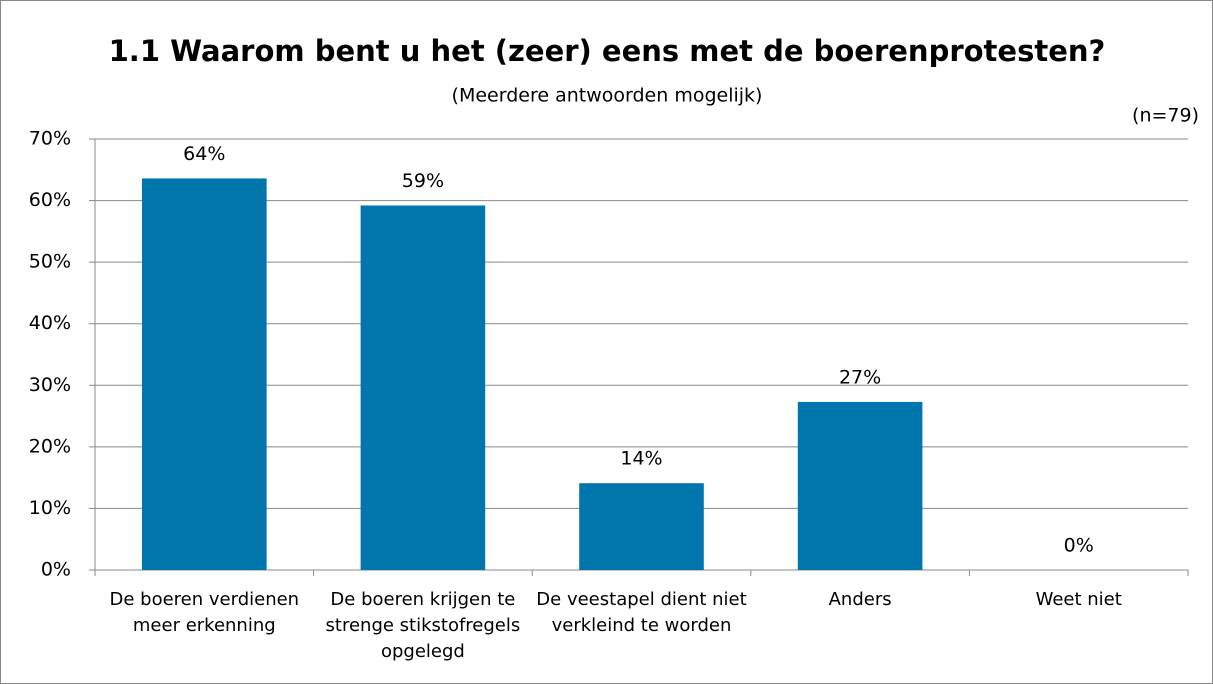  Describe the element at coordinates (423, 181) in the screenshot. I see `value-label: 59%` at that location.